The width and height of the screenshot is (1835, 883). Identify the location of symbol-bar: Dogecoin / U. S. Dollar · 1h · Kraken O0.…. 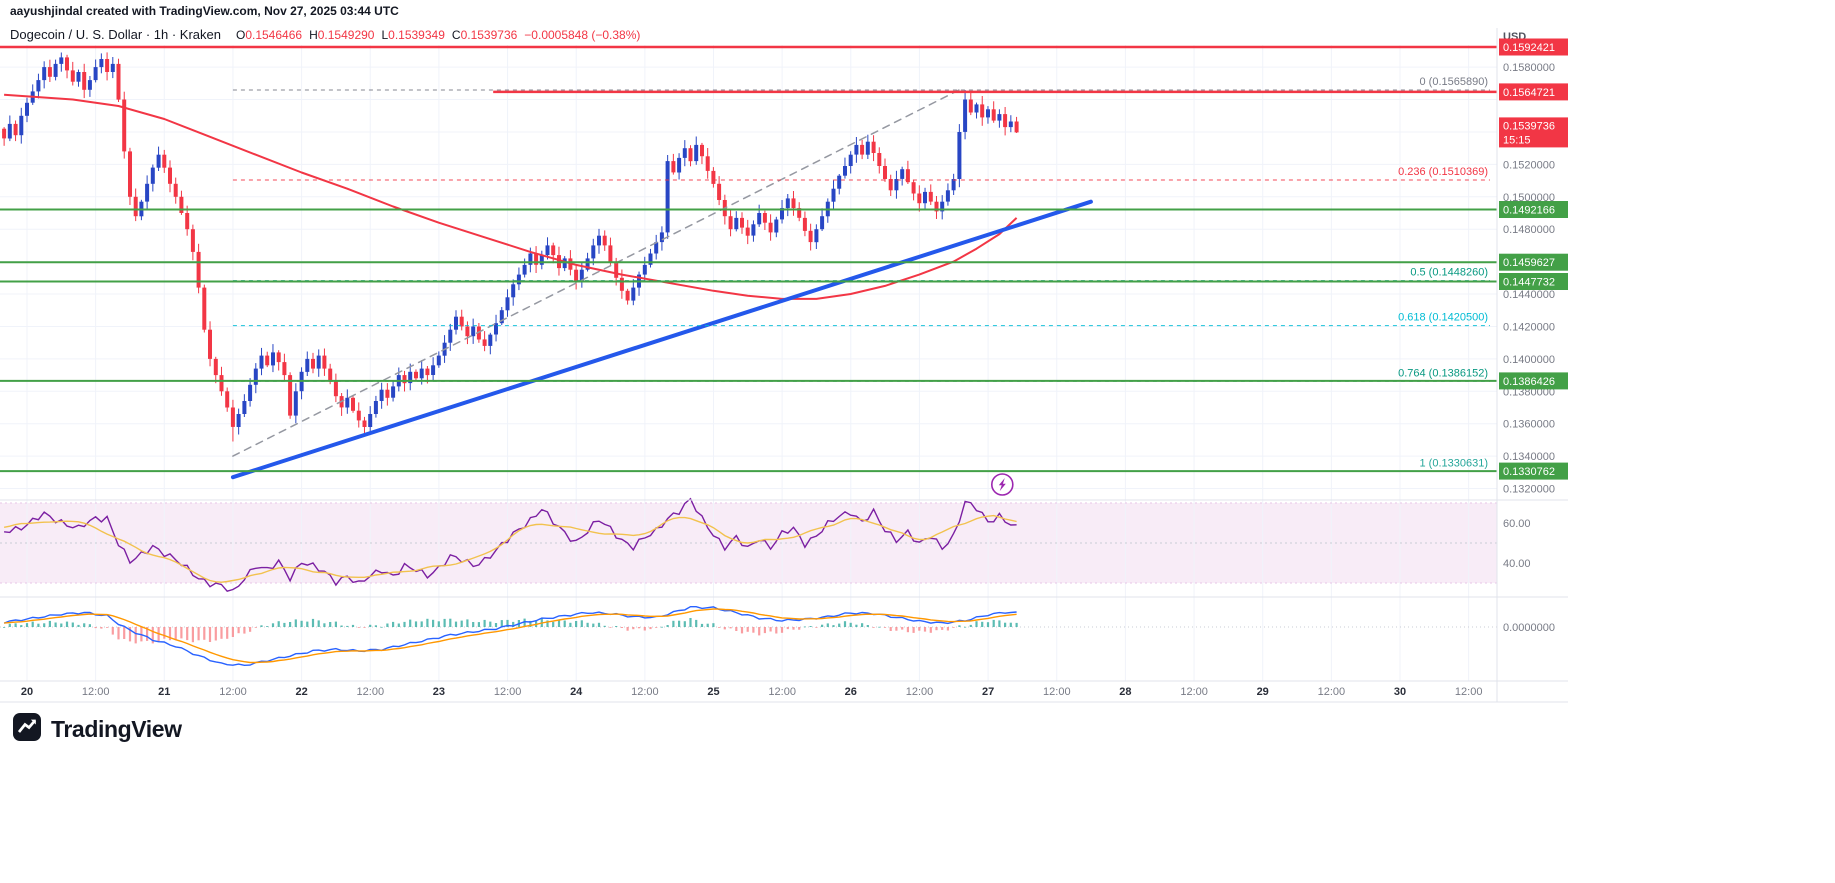
(325, 34).